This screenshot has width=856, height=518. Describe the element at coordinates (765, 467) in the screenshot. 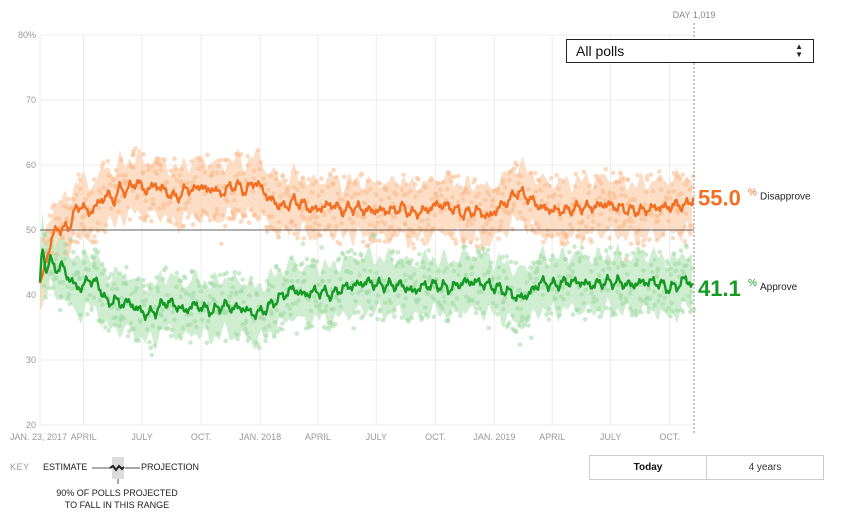

I see `timeframe-4-years-button: 4 years` at that location.